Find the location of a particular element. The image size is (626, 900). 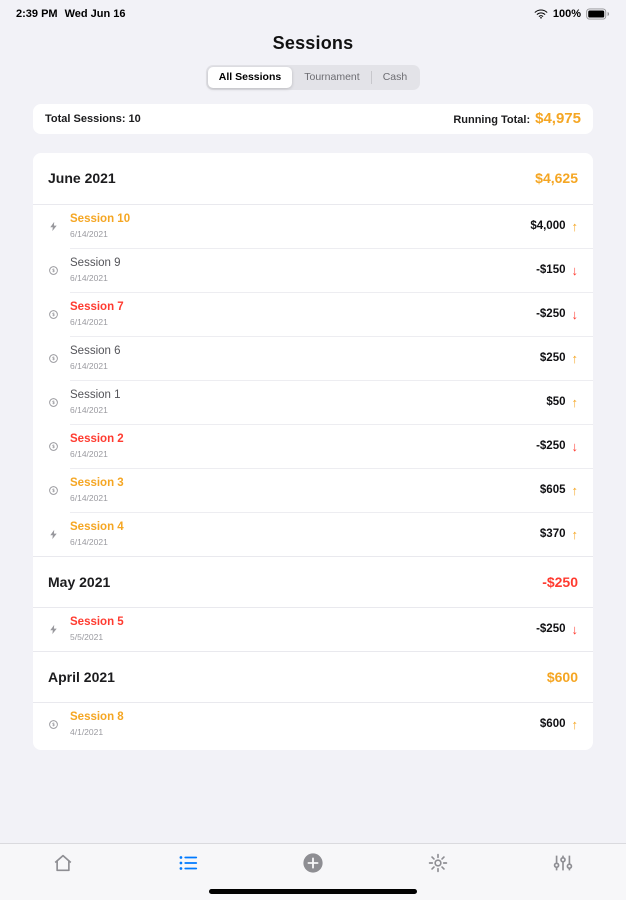

session-name: Session 9 is located at coordinates (95, 263).